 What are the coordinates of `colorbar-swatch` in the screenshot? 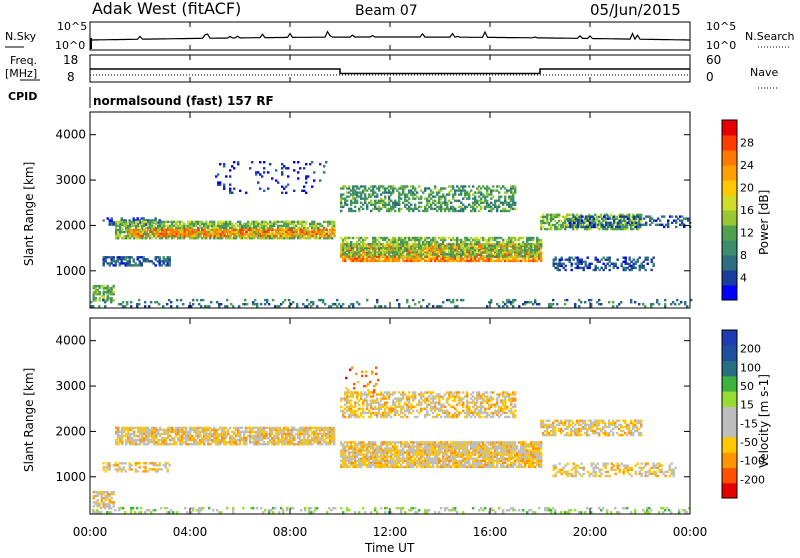 It's located at (729, 173).